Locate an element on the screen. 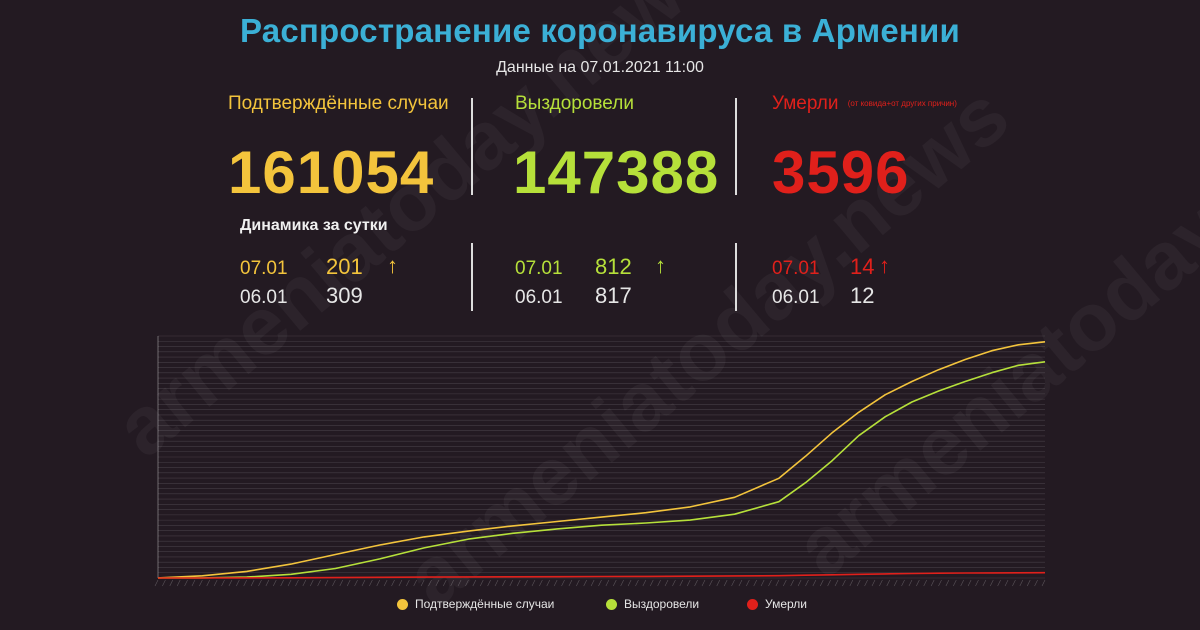  confirmed-label: Подтверждённые случаи is located at coordinates (338, 103).